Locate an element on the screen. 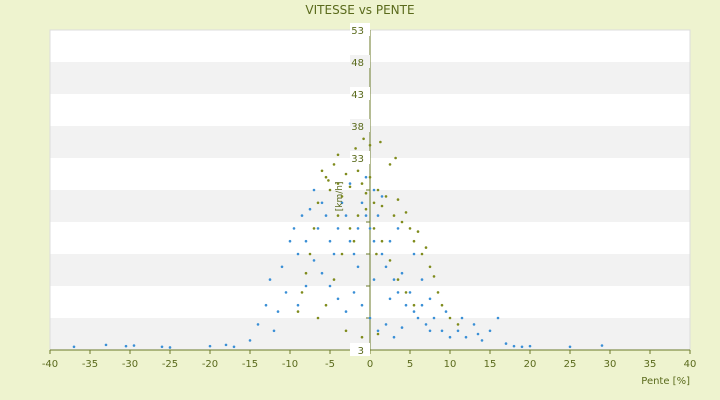 This screenshot has height=400, width=720. y-tick-label: 48 is located at coordinates (357, 63).